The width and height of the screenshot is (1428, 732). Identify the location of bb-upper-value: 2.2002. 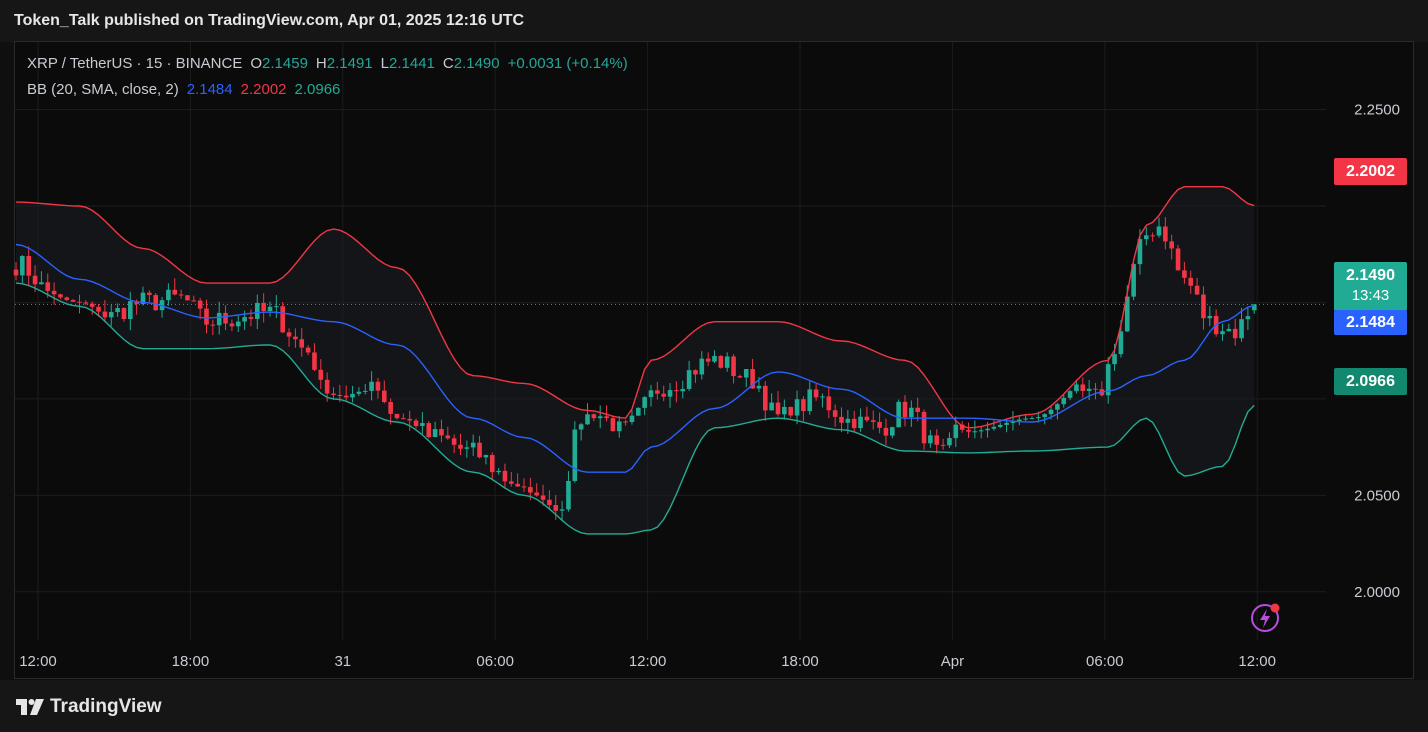
(263, 89).